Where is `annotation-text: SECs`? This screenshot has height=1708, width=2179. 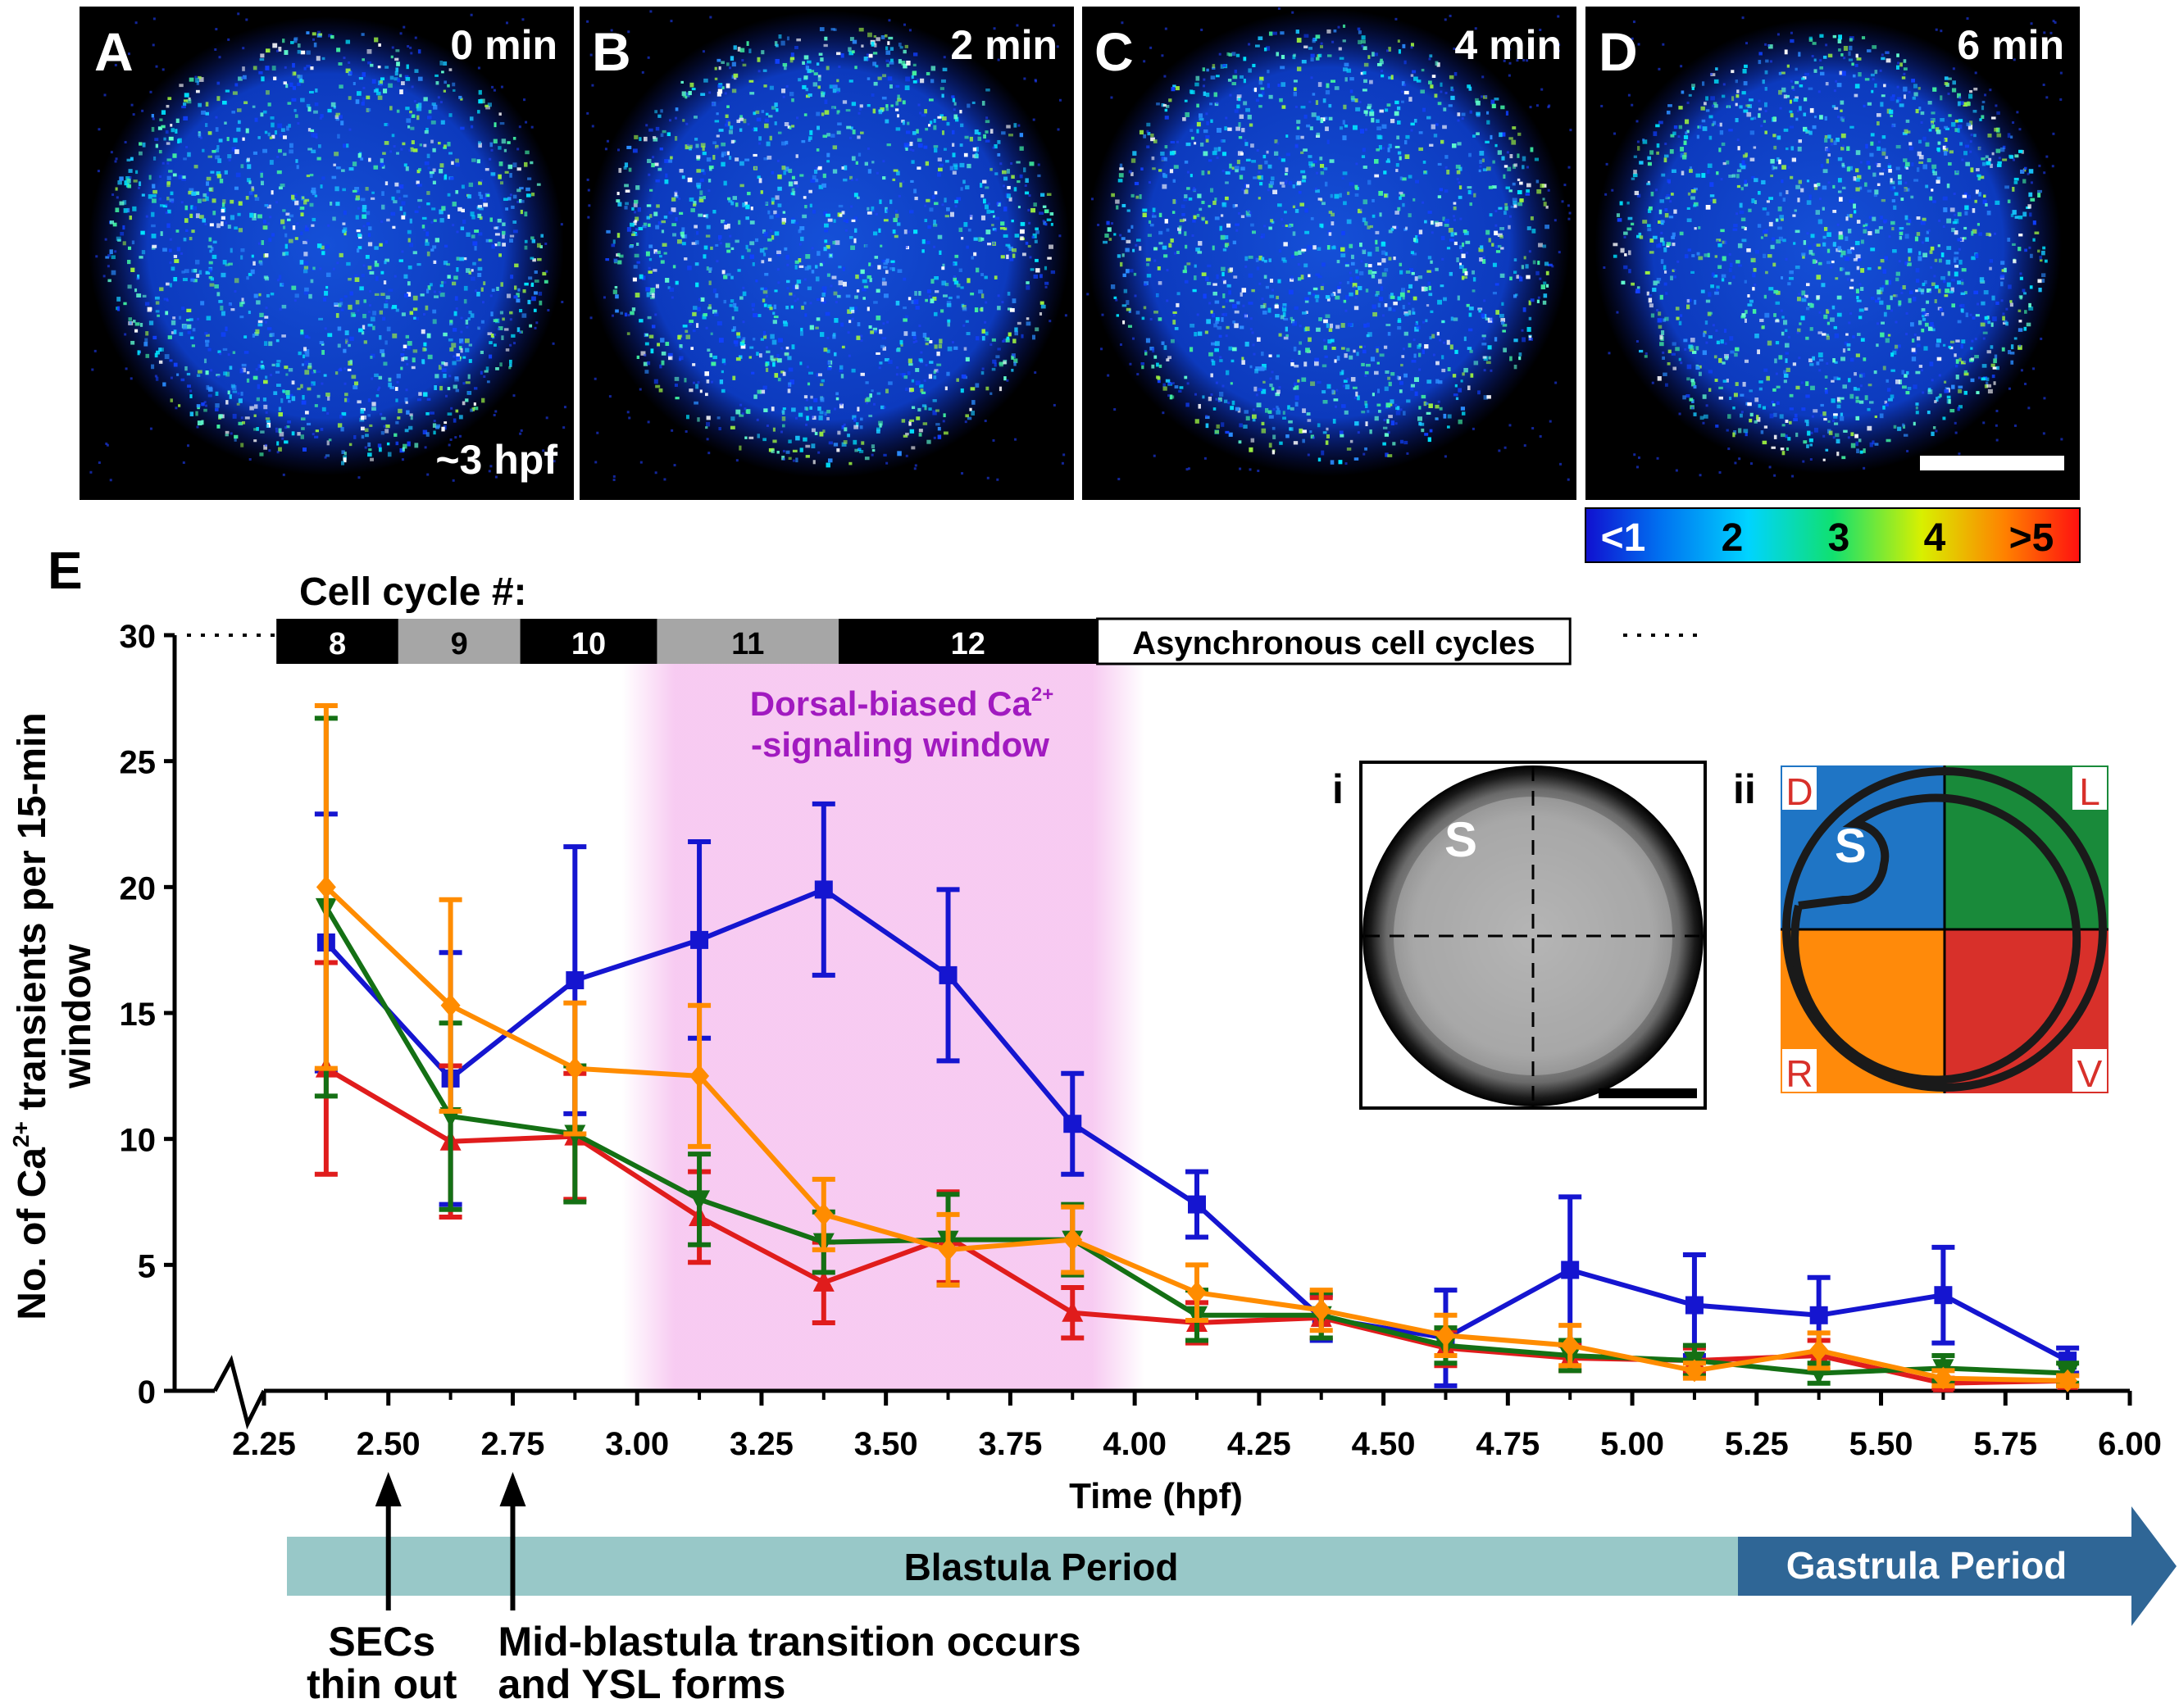 annotation-text: SECs is located at coordinates (381, 1642).